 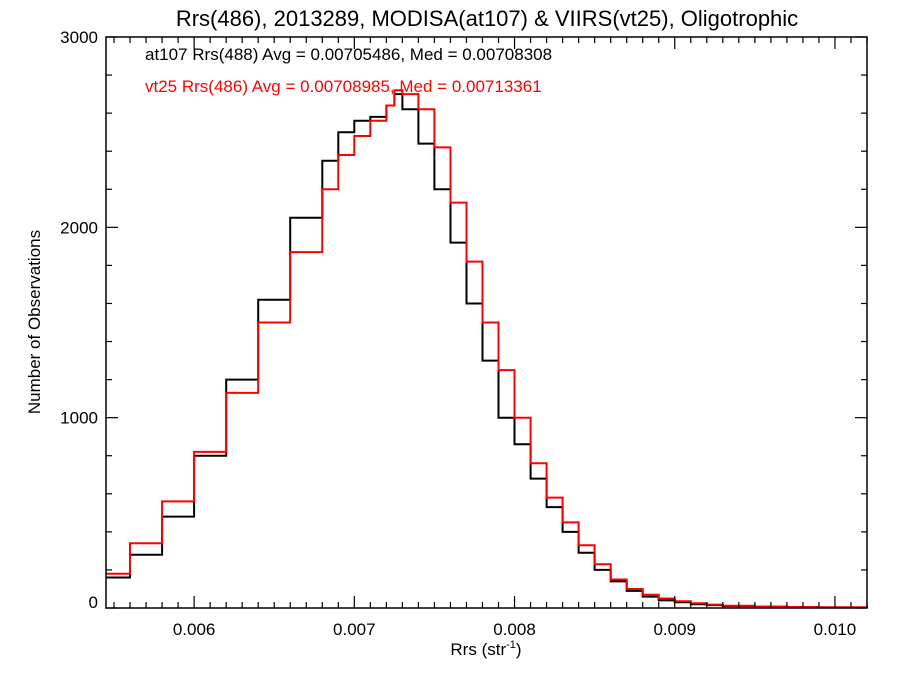 I want to click on x-tick-label: 0.010, so click(x=835, y=629).